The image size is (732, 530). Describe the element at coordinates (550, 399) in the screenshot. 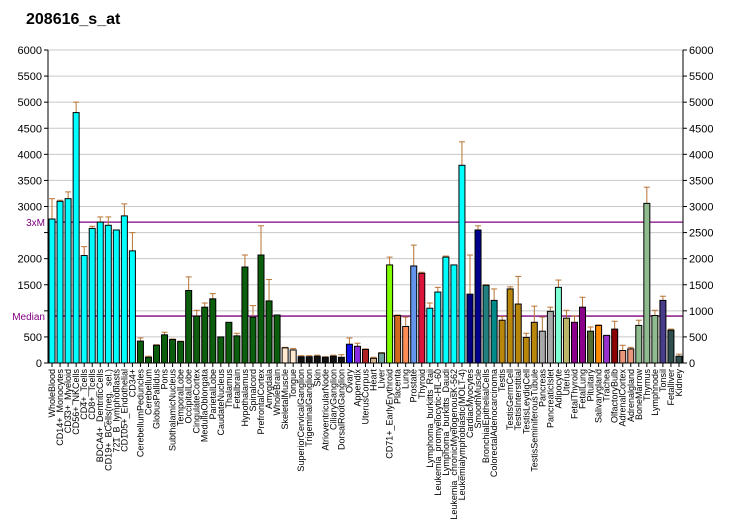

I see `x-tick-label: PancreaticIslet` at that location.